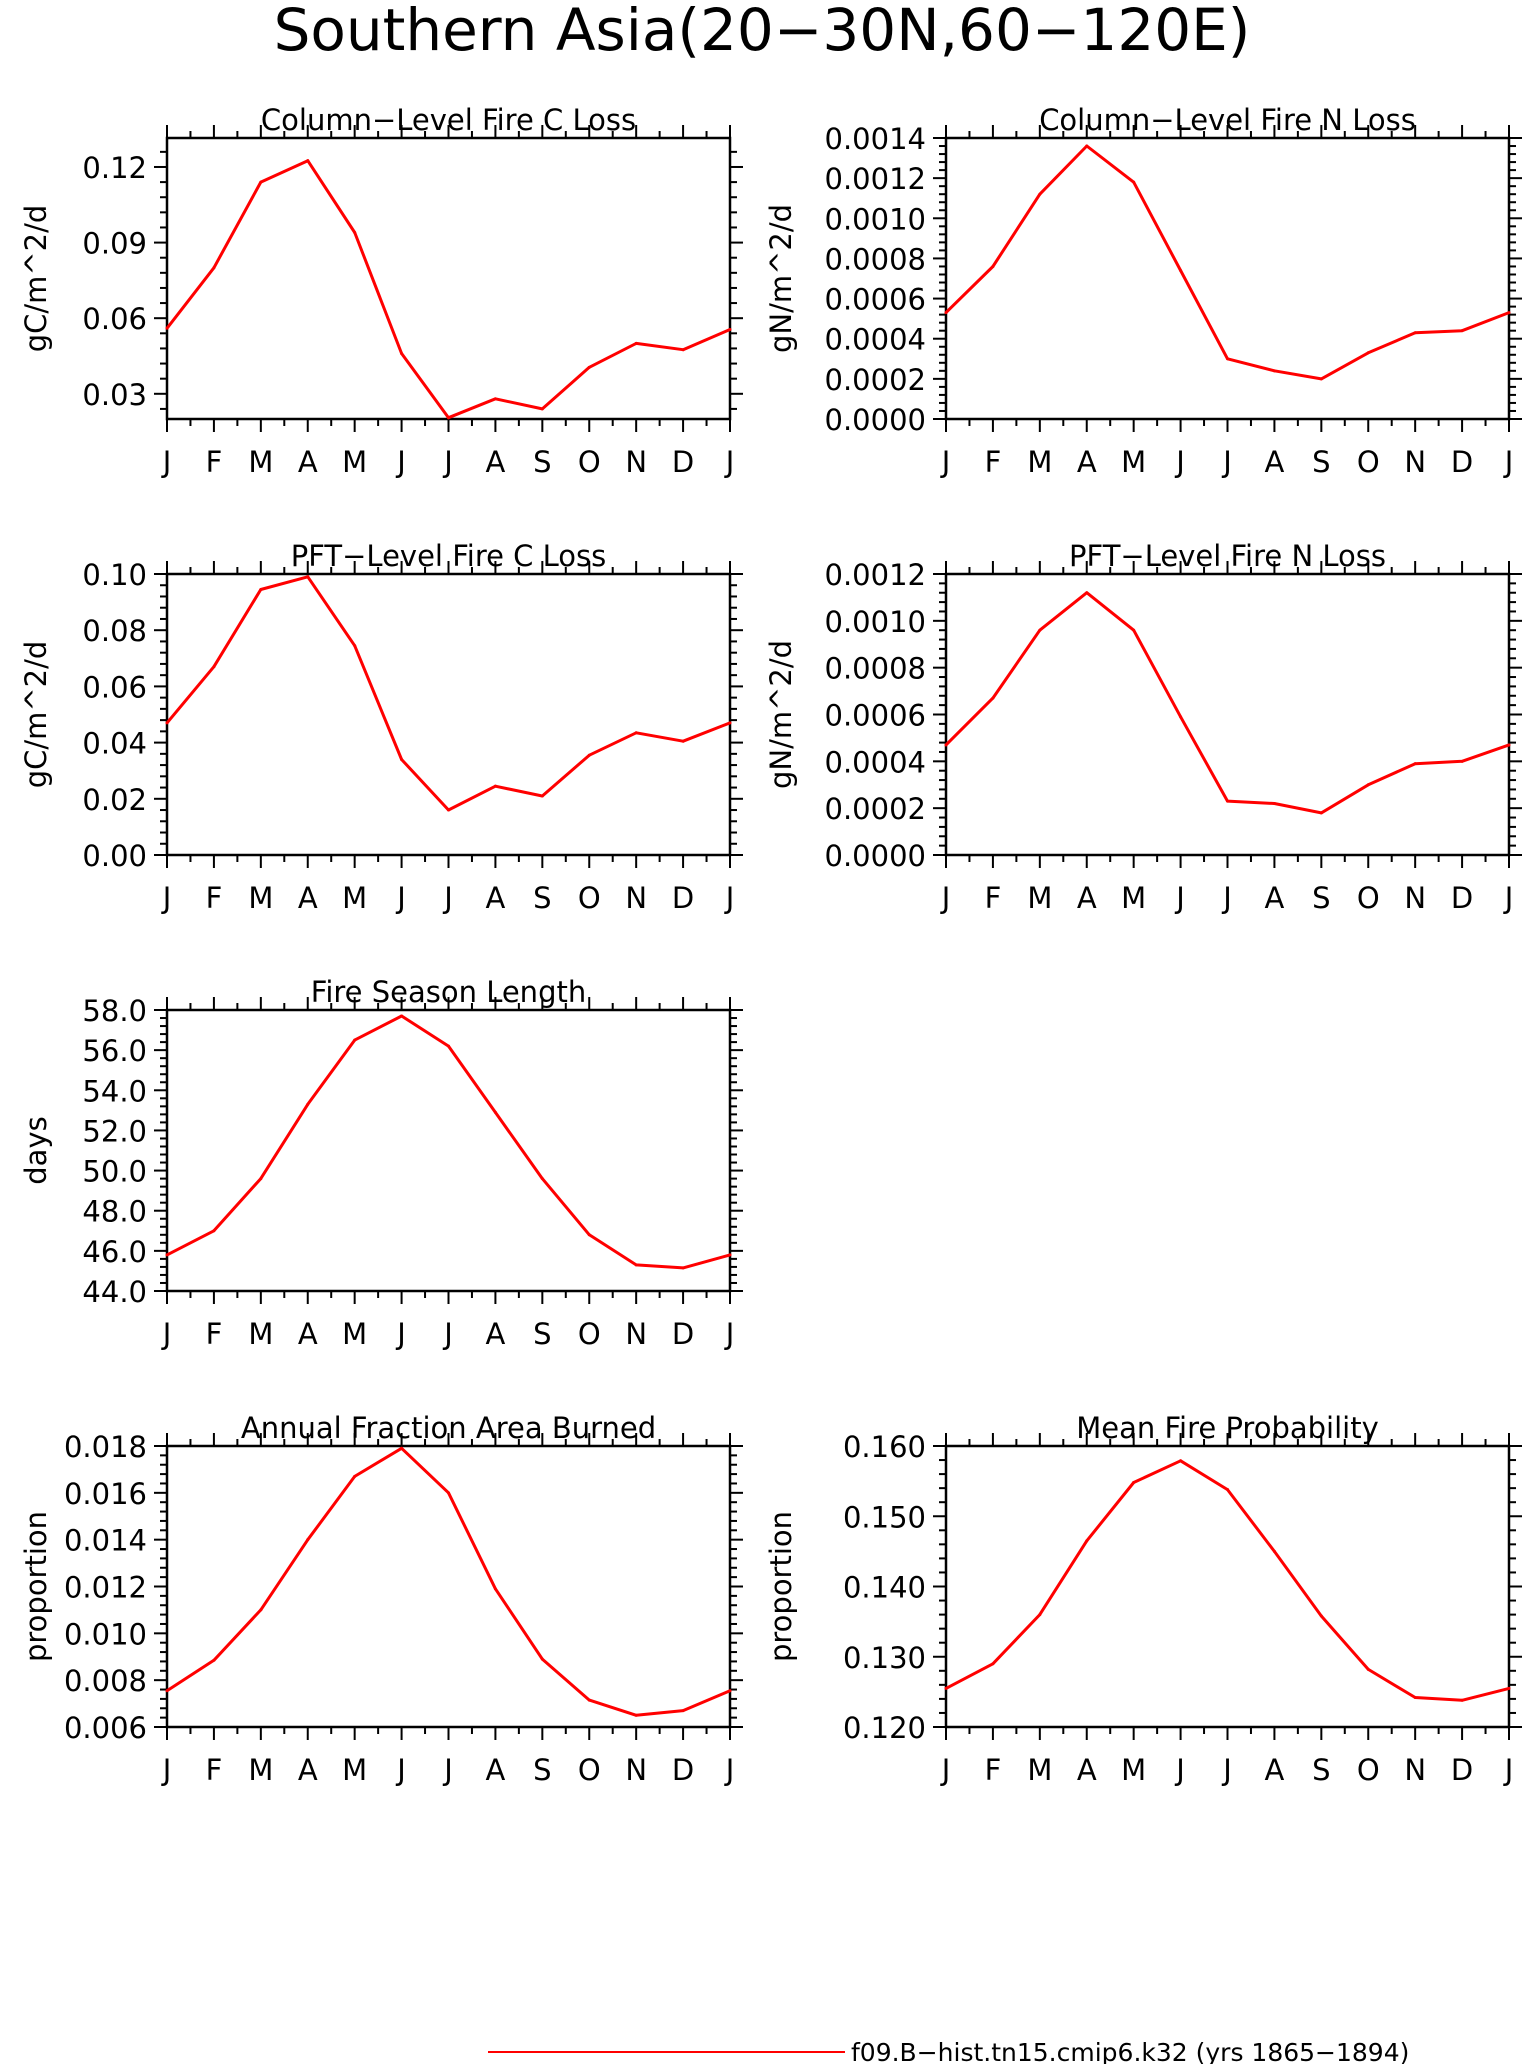 The height and width of the screenshot is (2064, 1524). What do you see at coordinates (875, 139) in the screenshot?
I see `y-tick-label: 0.0014` at bounding box center [875, 139].